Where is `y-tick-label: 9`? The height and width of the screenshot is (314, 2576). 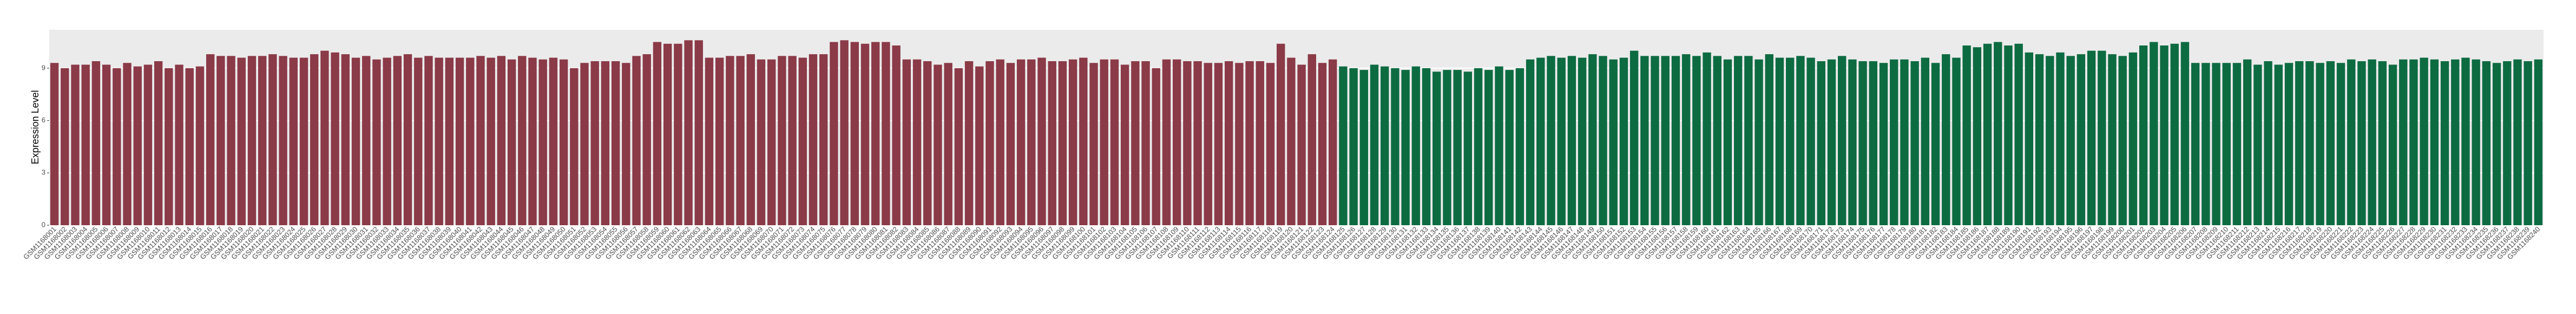
y-tick-label: 9 is located at coordinates (43, 67).